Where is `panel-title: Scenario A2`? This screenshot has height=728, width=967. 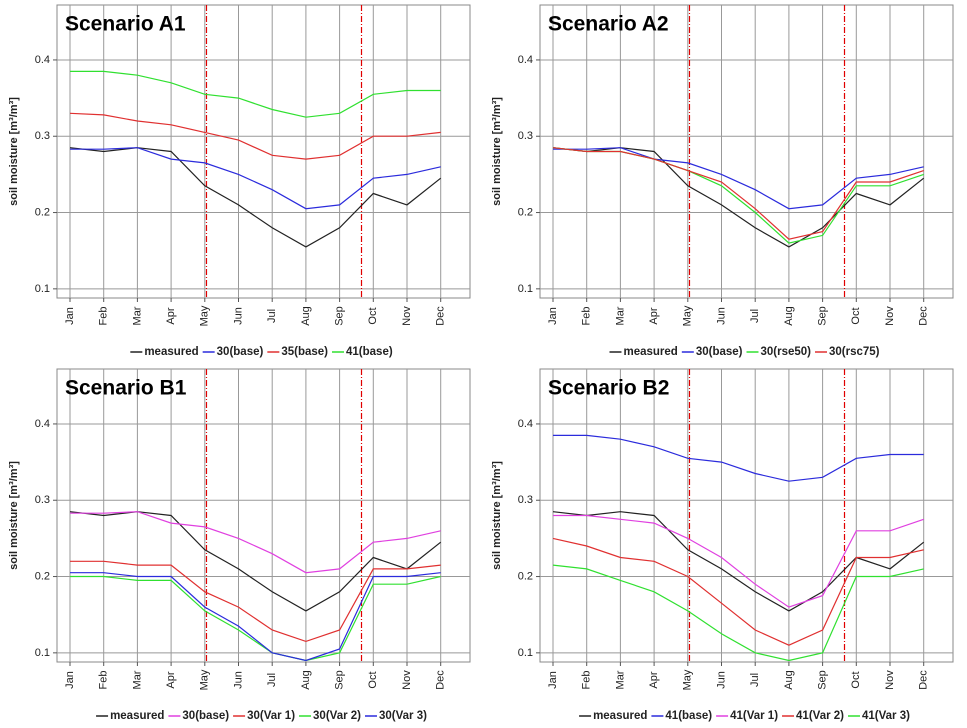
panel-title: Scenario A2 is located at coordinates (608, 24).